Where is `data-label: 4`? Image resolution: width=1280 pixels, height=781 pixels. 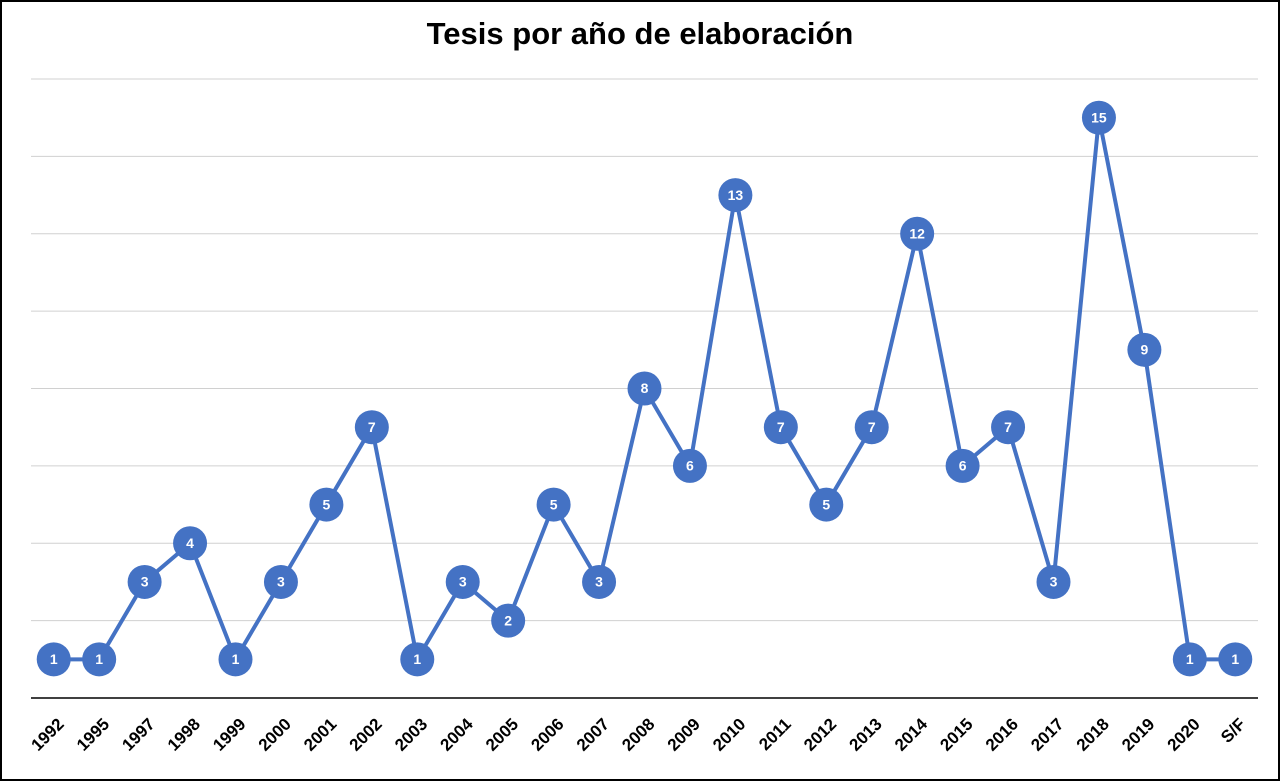 data-label: 4 is located at coordinates (190, 543).